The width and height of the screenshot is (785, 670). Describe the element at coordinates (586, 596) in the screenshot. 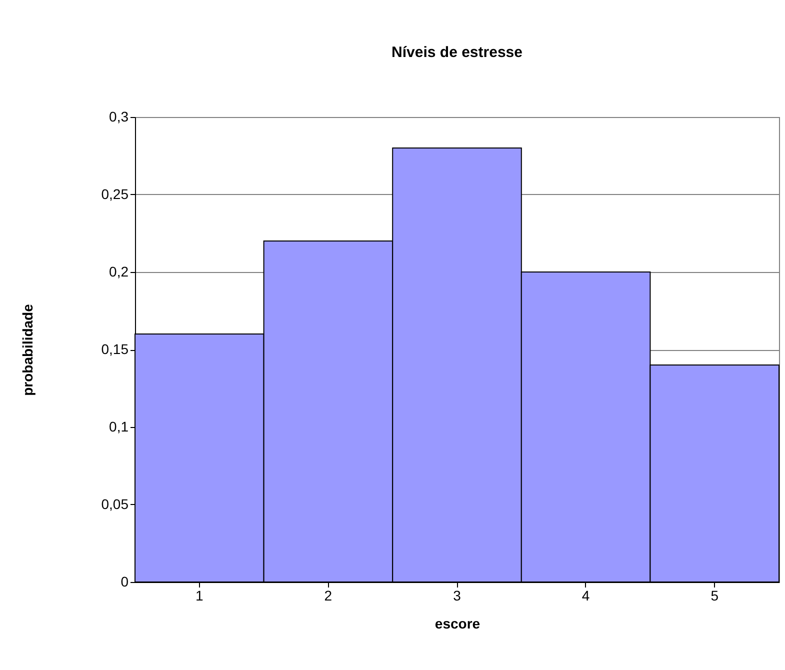

I see `x-tick-label: 4` at that location.